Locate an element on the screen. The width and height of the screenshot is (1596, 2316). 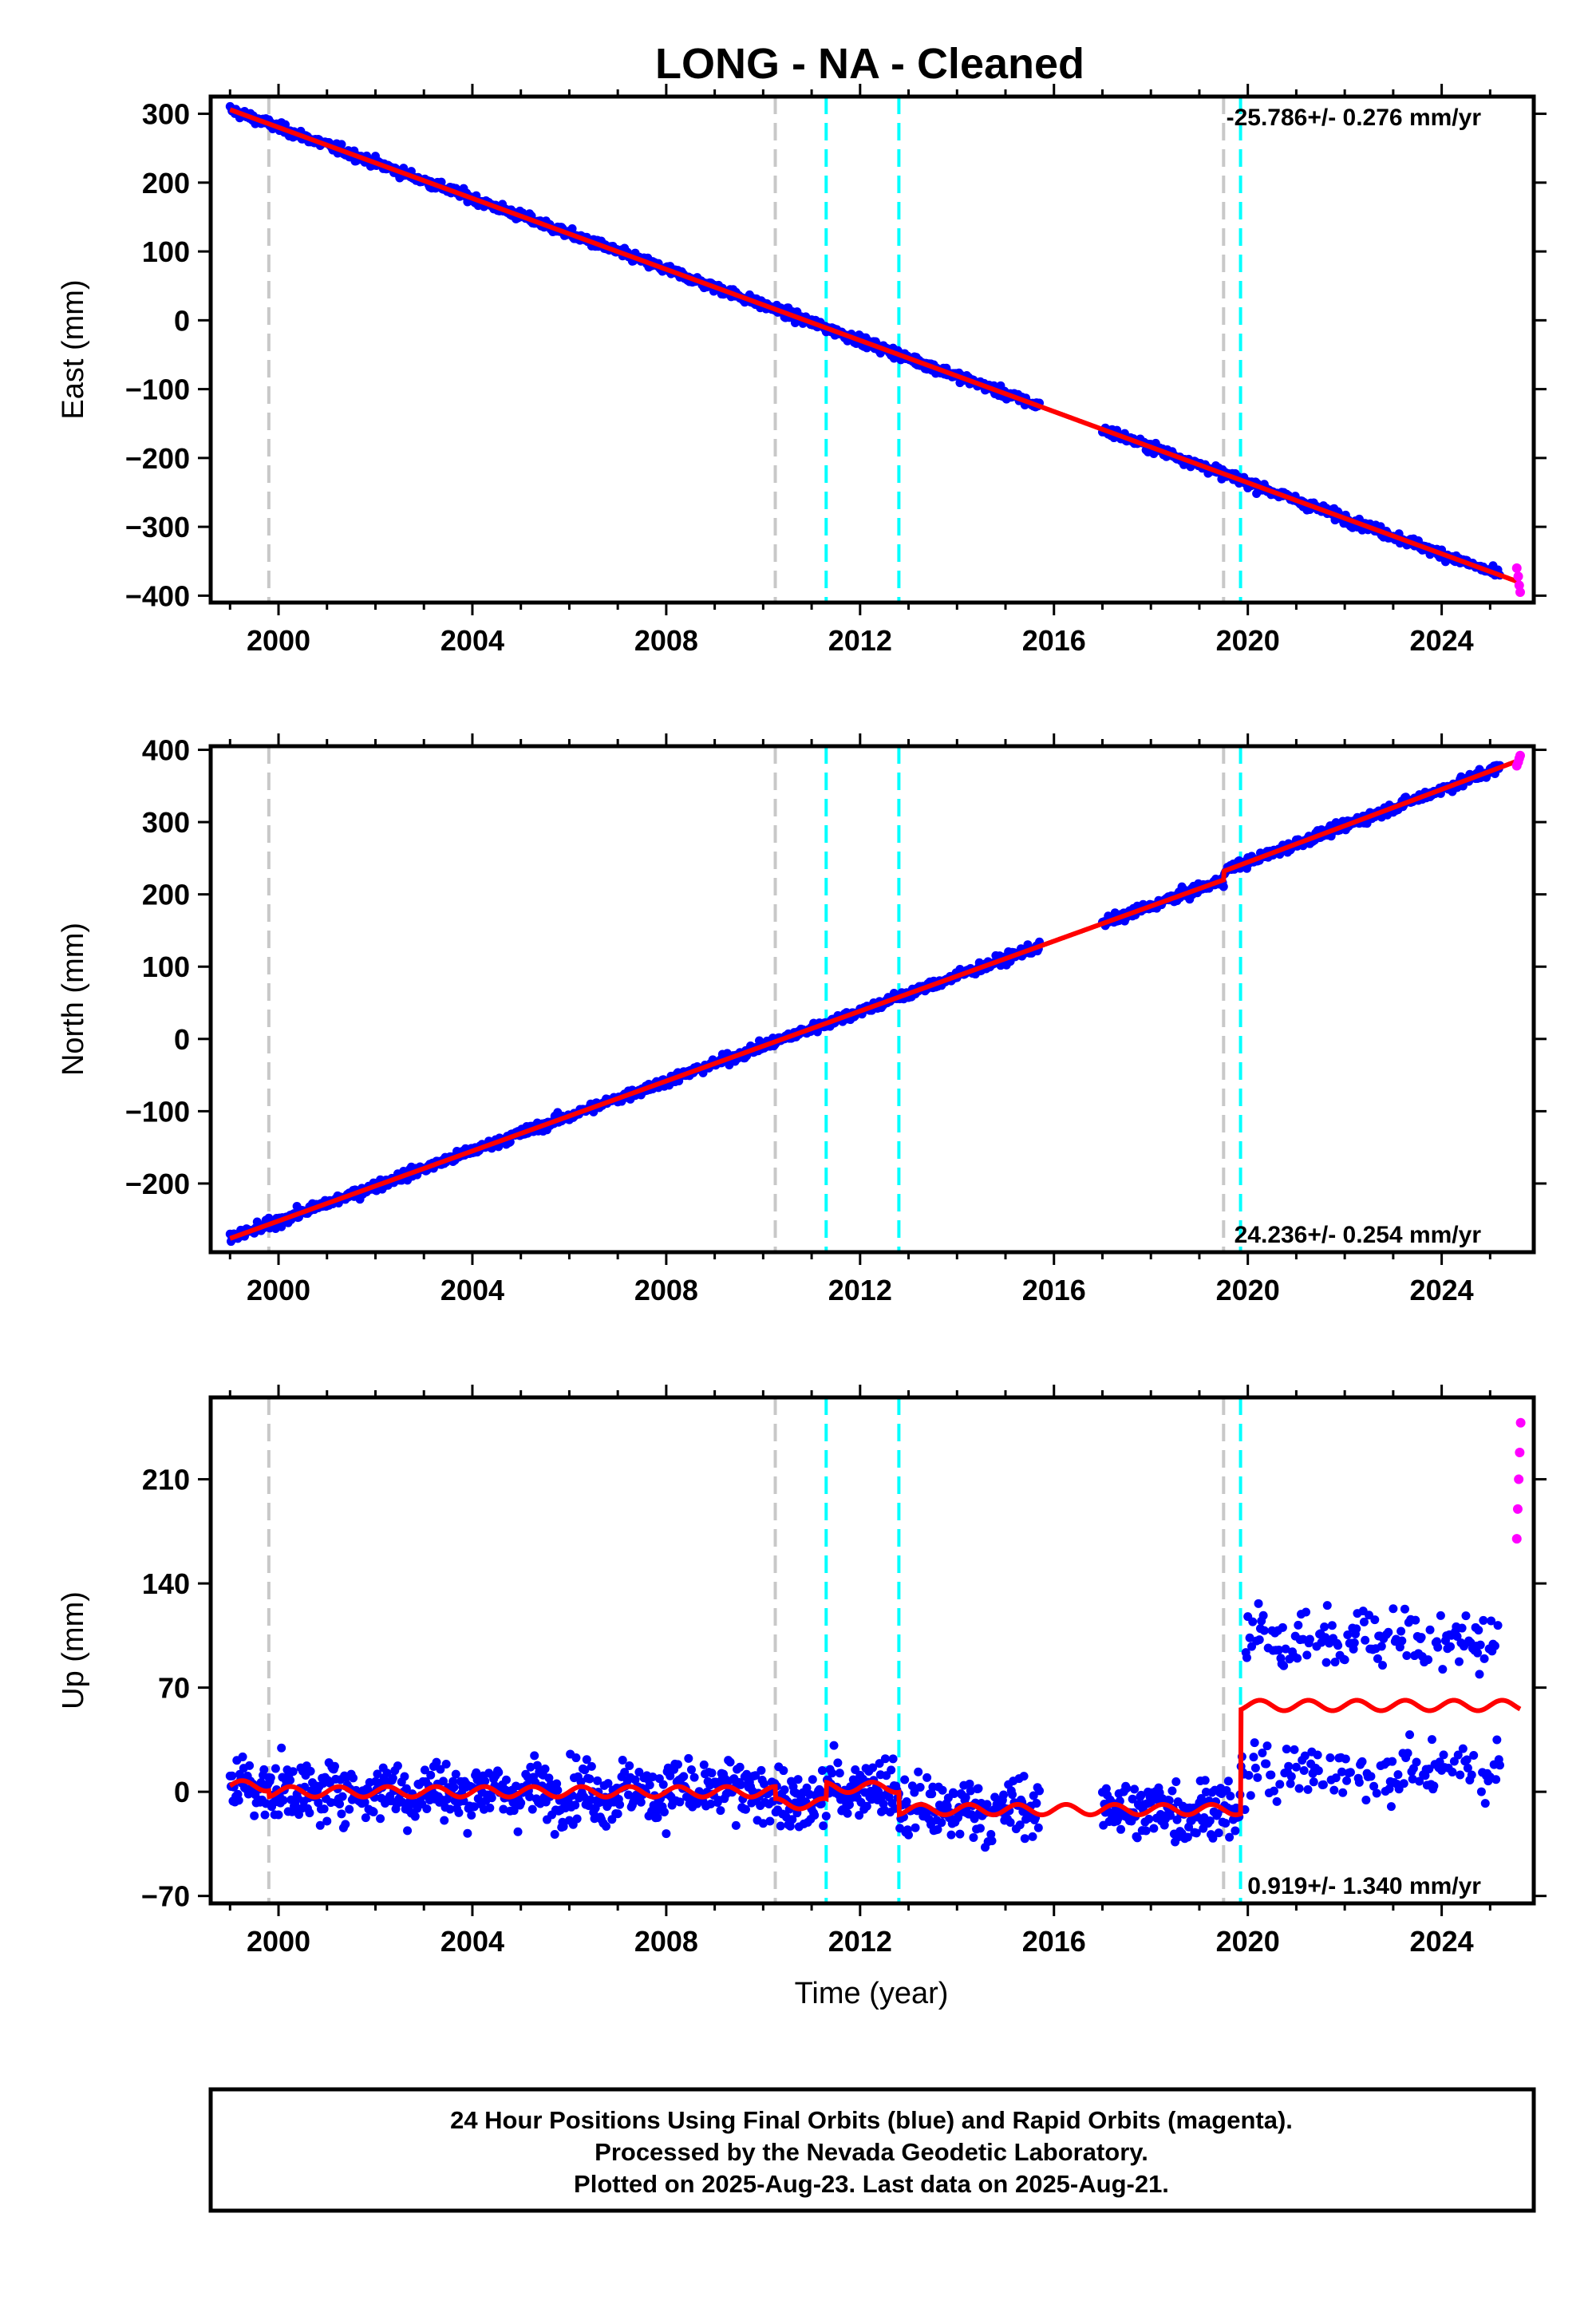
figure-title: LONG - NA - Cleaned is located at coordinates (869, 64).